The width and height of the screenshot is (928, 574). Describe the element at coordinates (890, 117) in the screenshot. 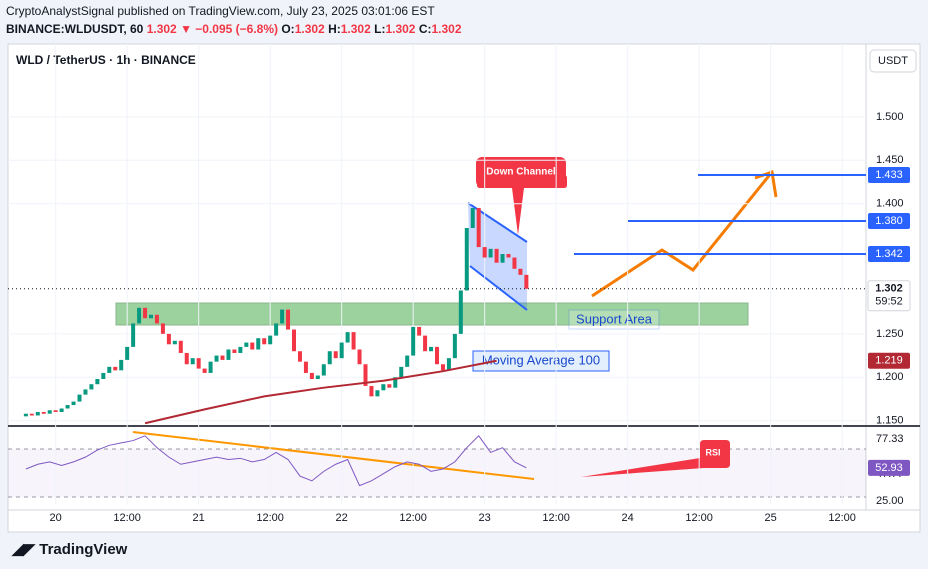

I see `y-tick-label: 1.500` at that location.